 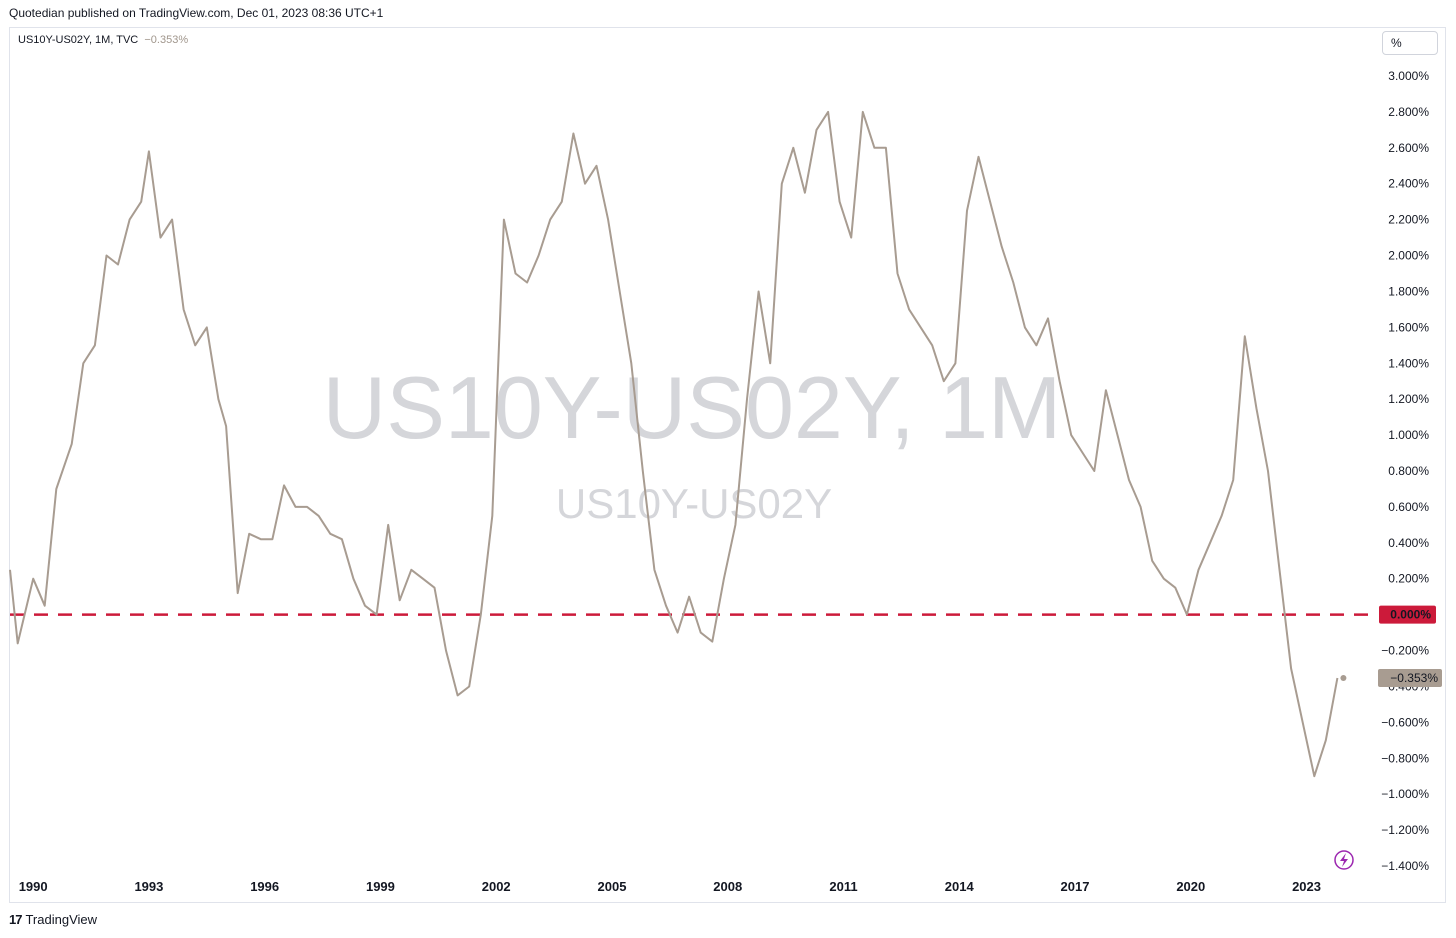 What do you see at coordinates (1408, 471) in the screenshot?
I see `y-tick-label: 0.800%` at bounding box center [1408, 471].